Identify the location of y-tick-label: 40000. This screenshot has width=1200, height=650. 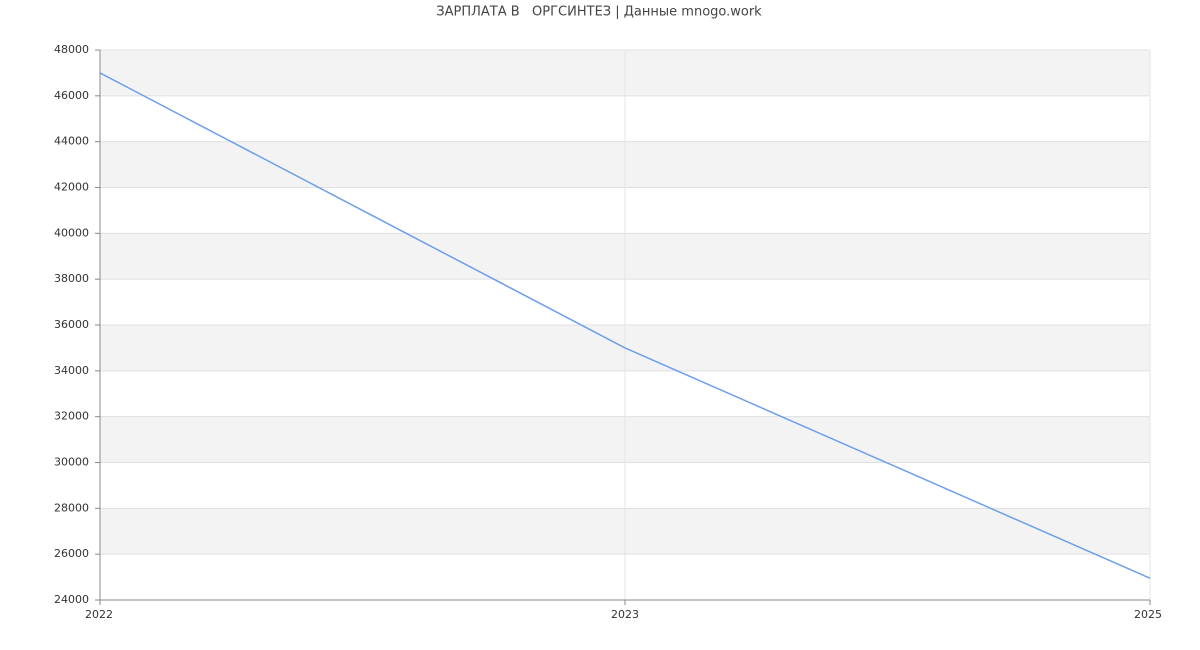
(71, 232).